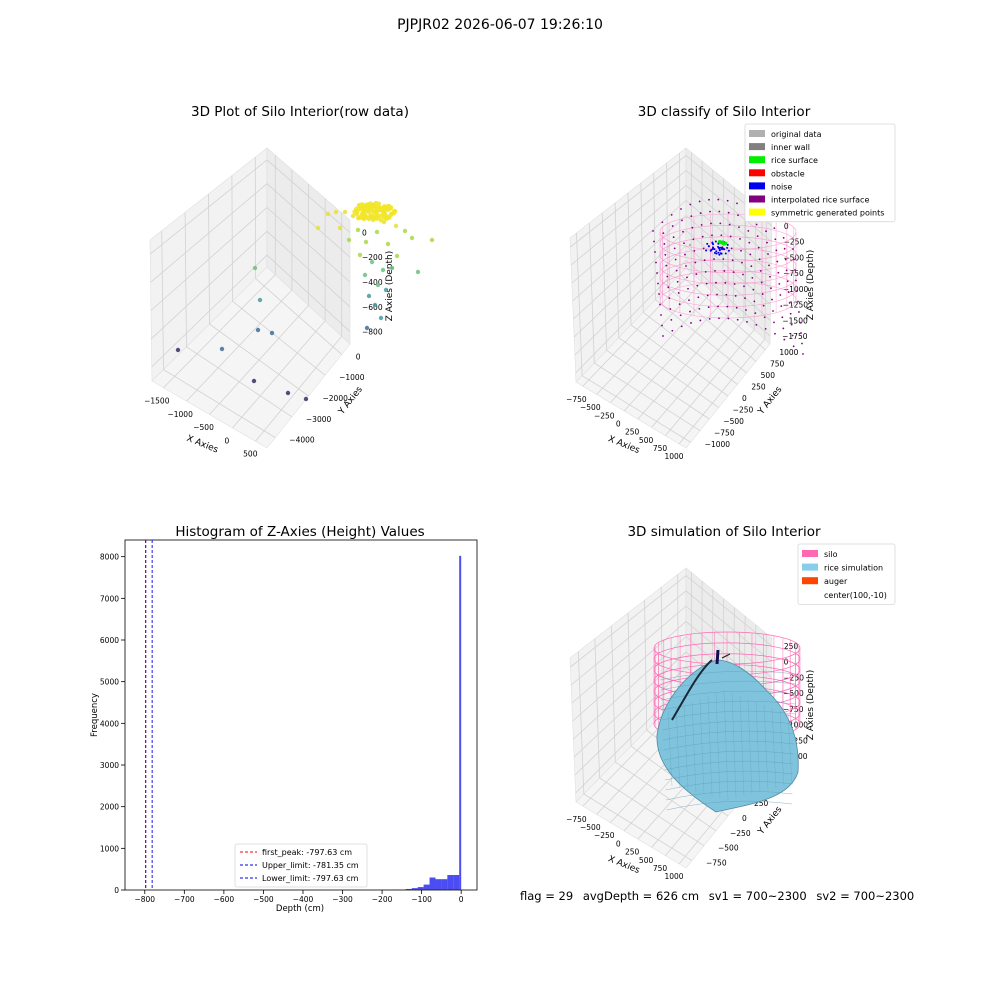 Image resolution: width=1000 pixels, height=1000 pixels. I want to click on classify-z-tick: −250, so click(794, 242).